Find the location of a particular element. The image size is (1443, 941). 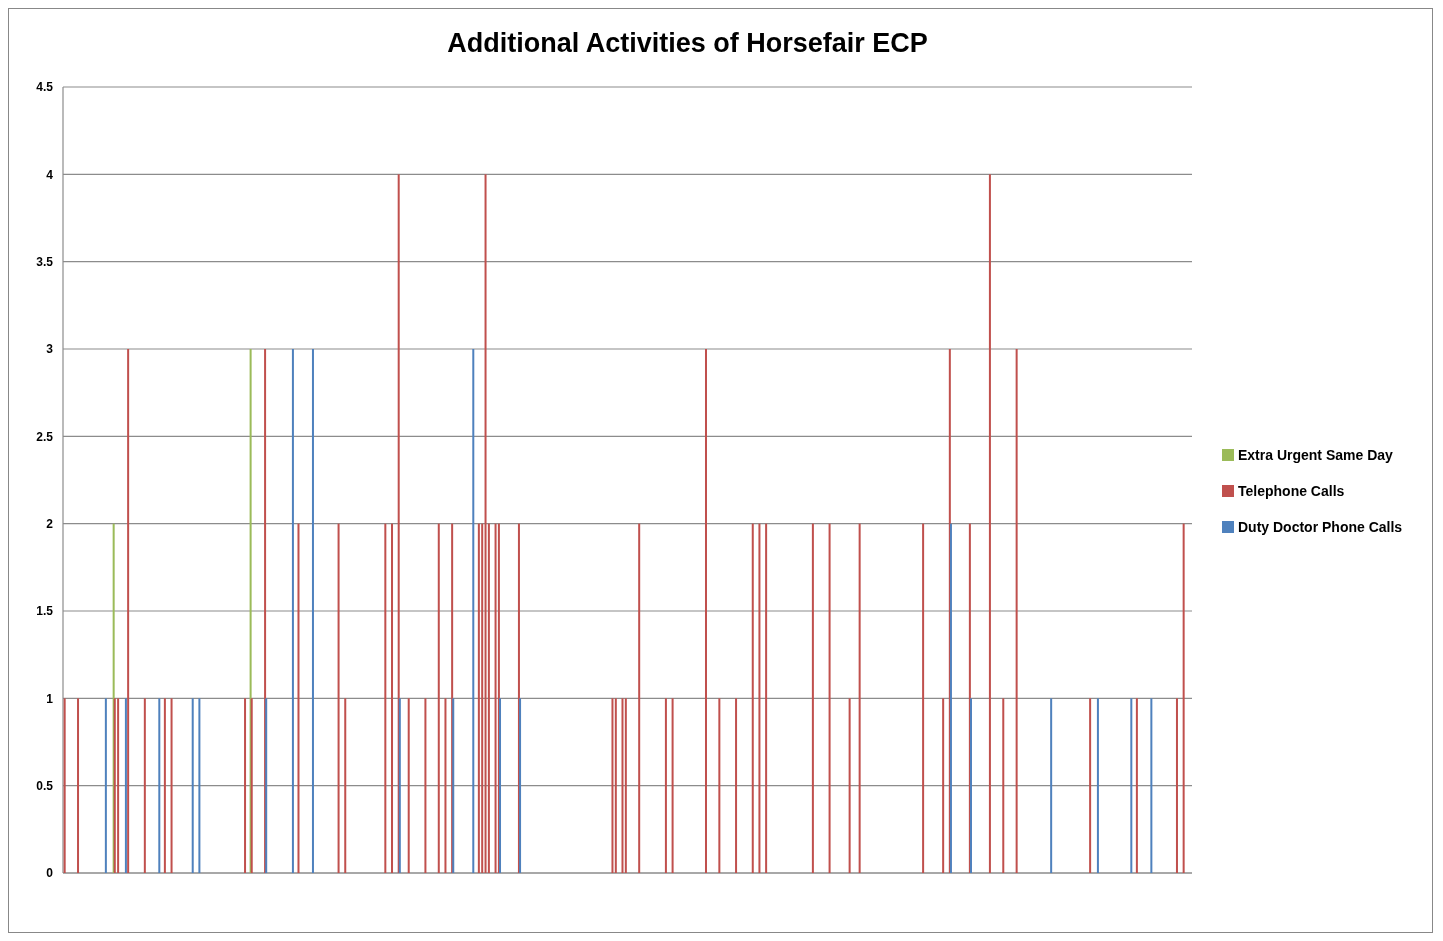

y-tick-label: 3 is located at coordinates (50, 349).